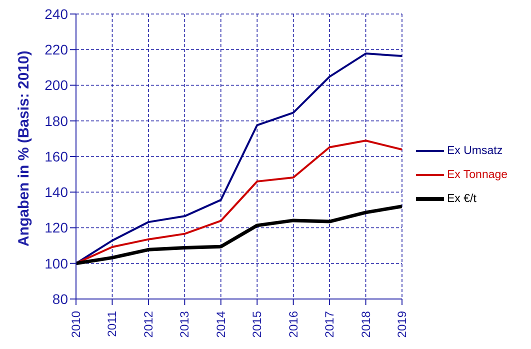 The width and height of the screenshot is (531, 349). What do you see at coordinates (461, 198) in the screenshot?
I see `legend-label: Ex €/t` at bounding box center [461, 198].